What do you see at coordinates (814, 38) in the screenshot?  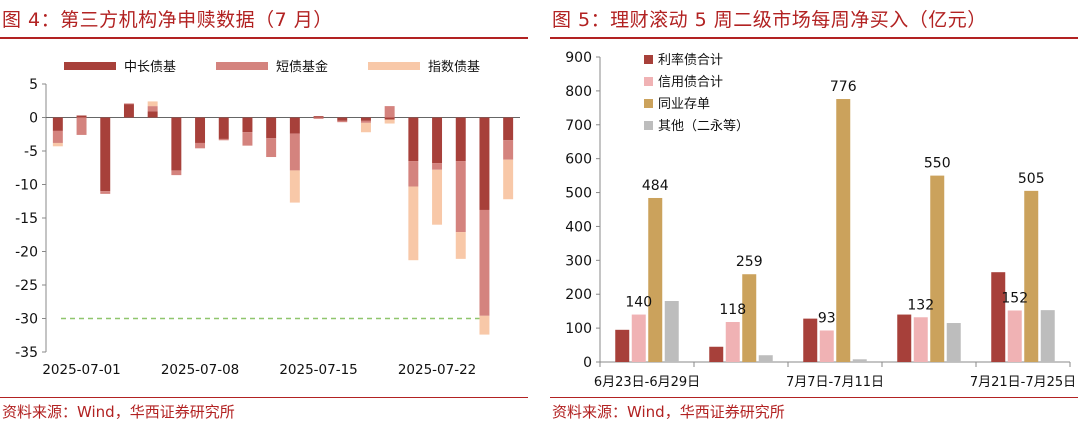 I see `right-title-rule` at bounding box center [814, 38].